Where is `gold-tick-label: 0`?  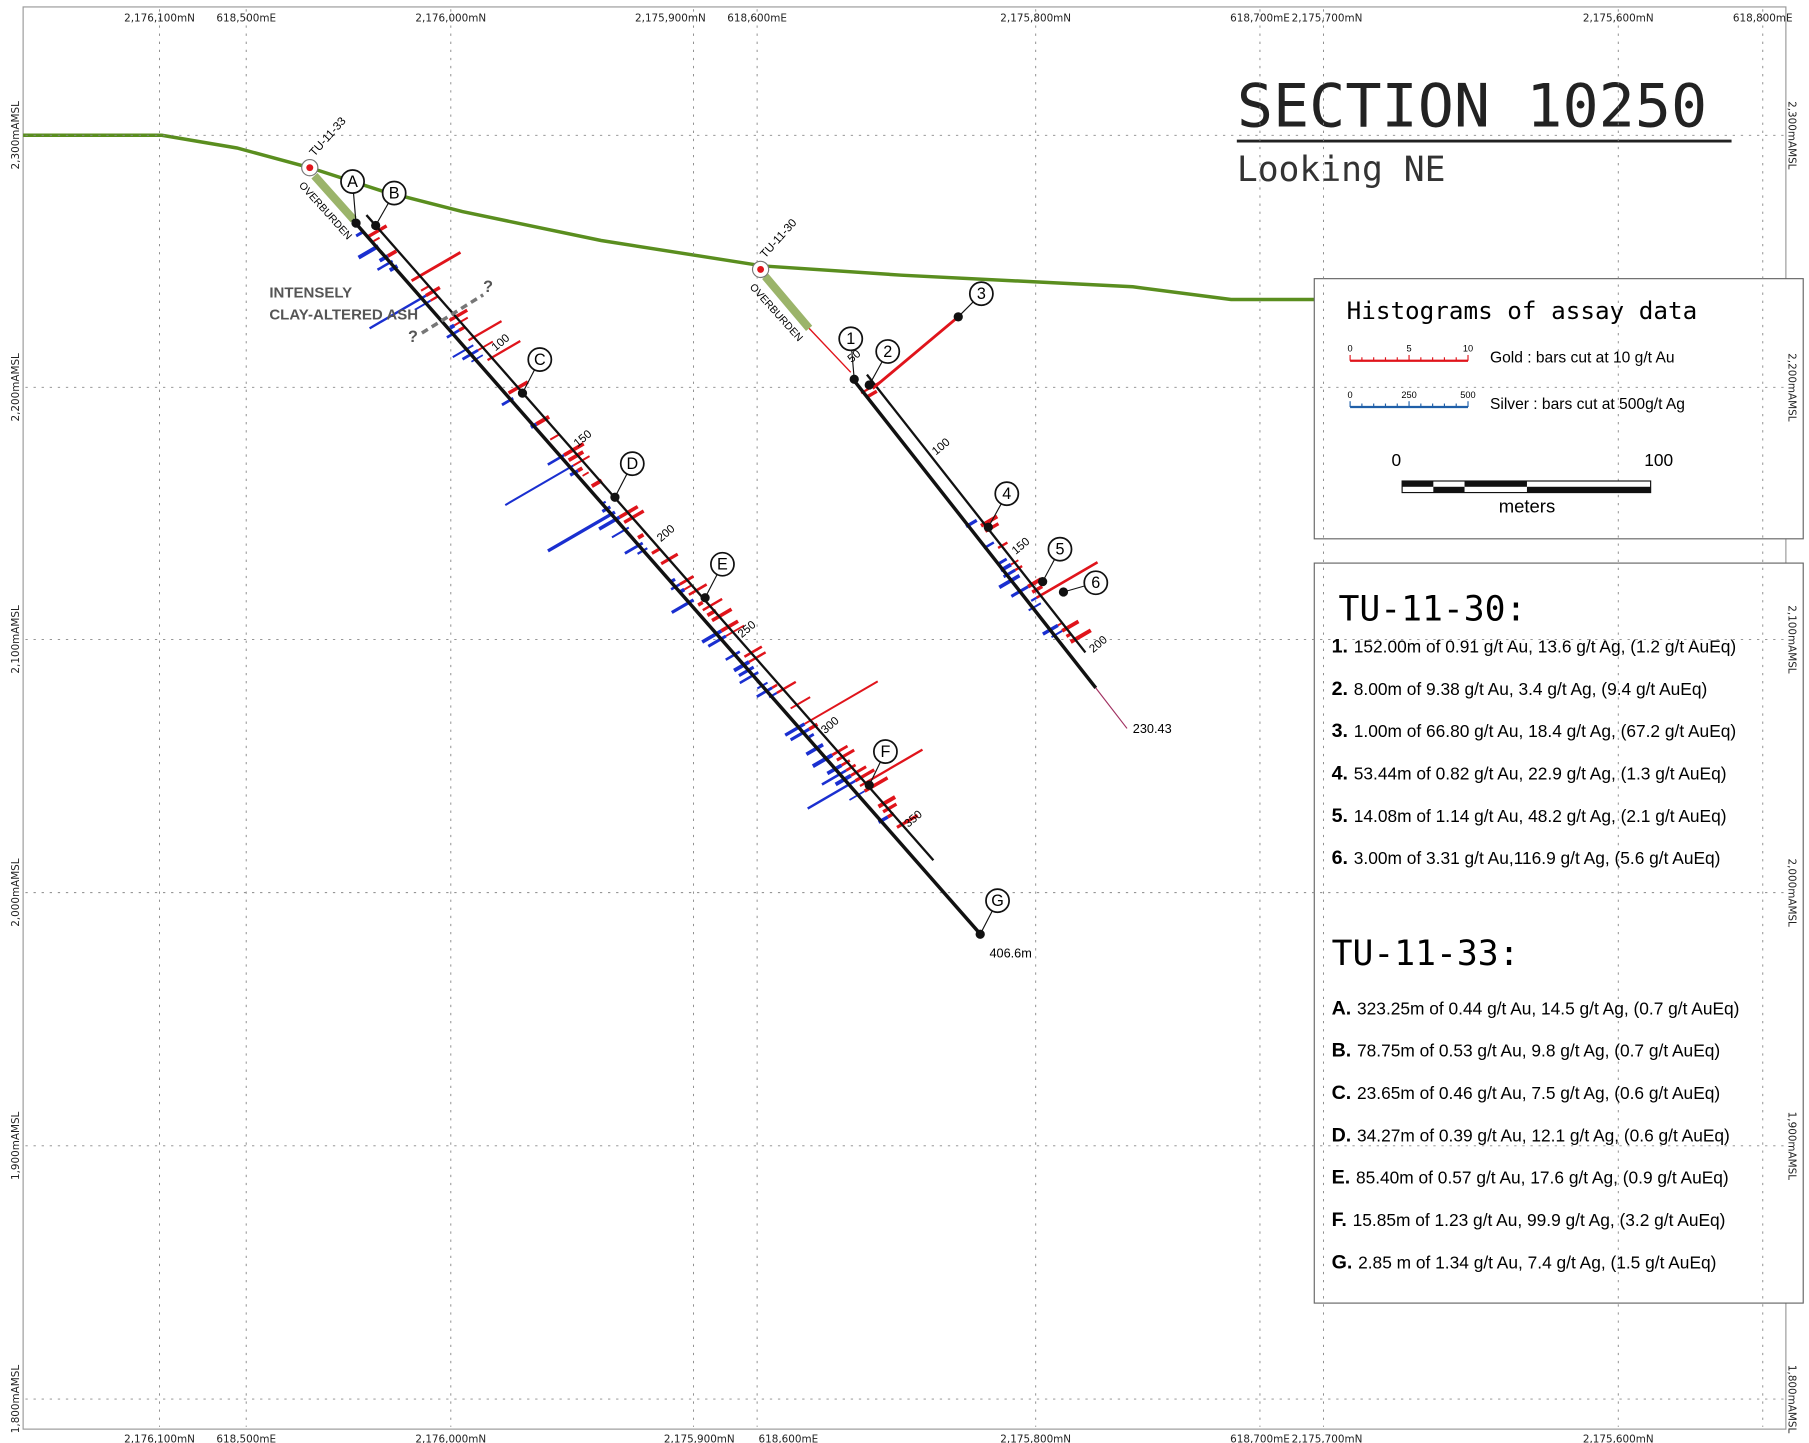
gold-tick-label: 0 is located at coordinates (1350, 349).